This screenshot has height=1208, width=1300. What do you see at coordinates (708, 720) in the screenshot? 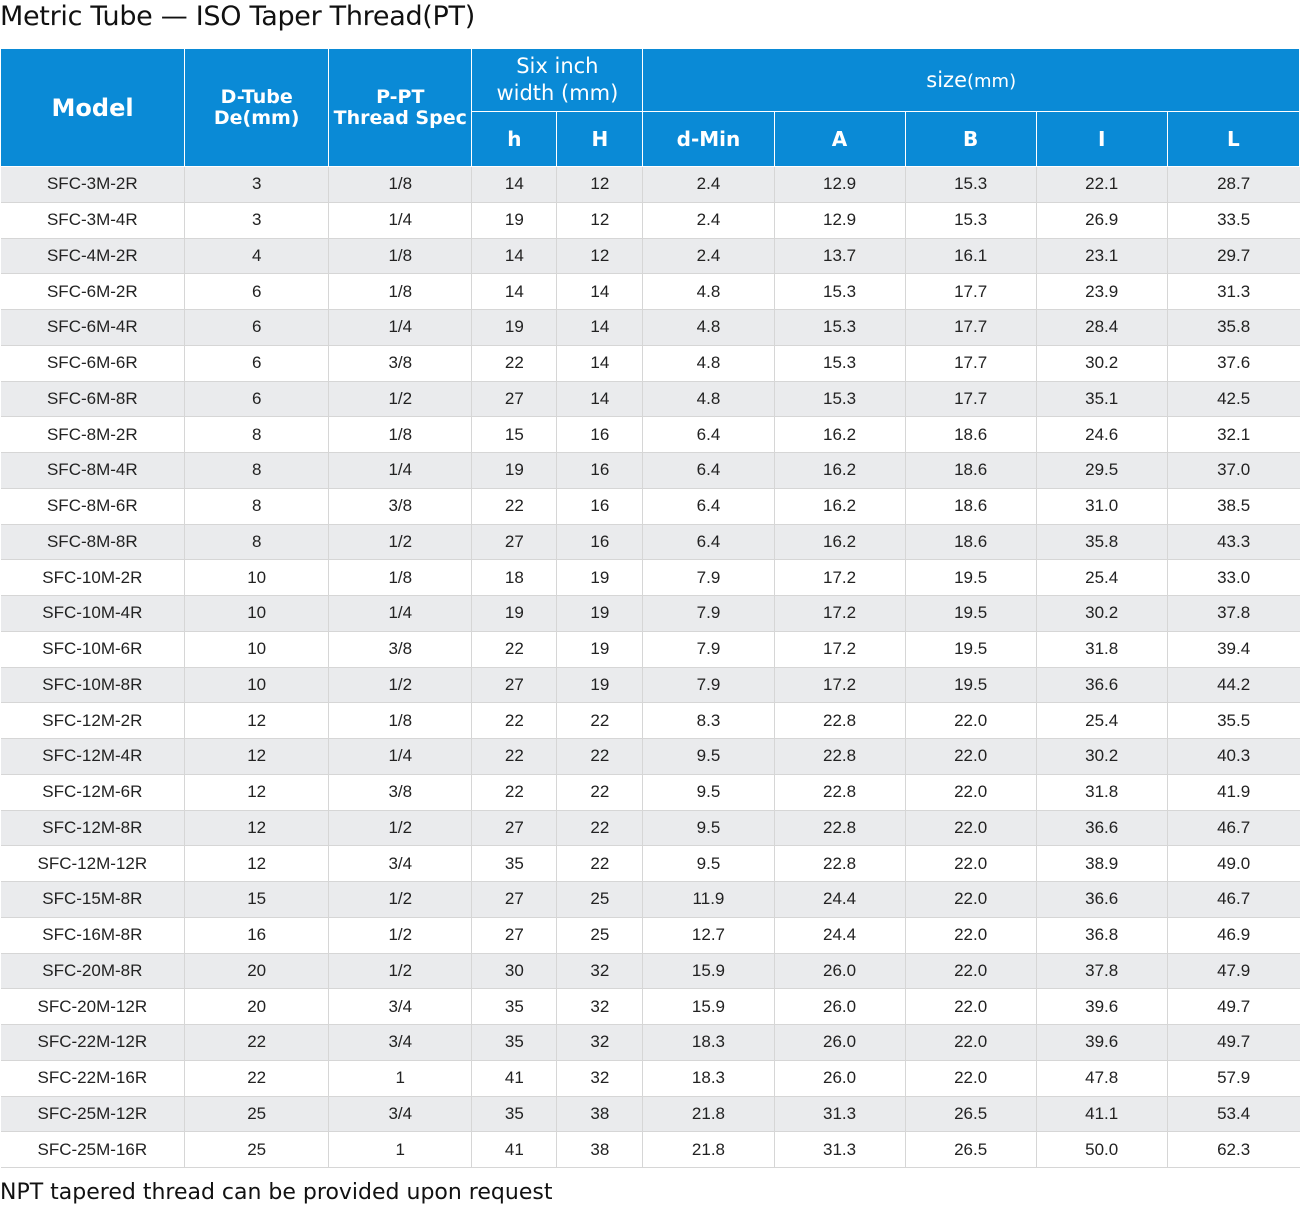
I see `cell-d-min: 8.3` at bounding box center [708, 720].